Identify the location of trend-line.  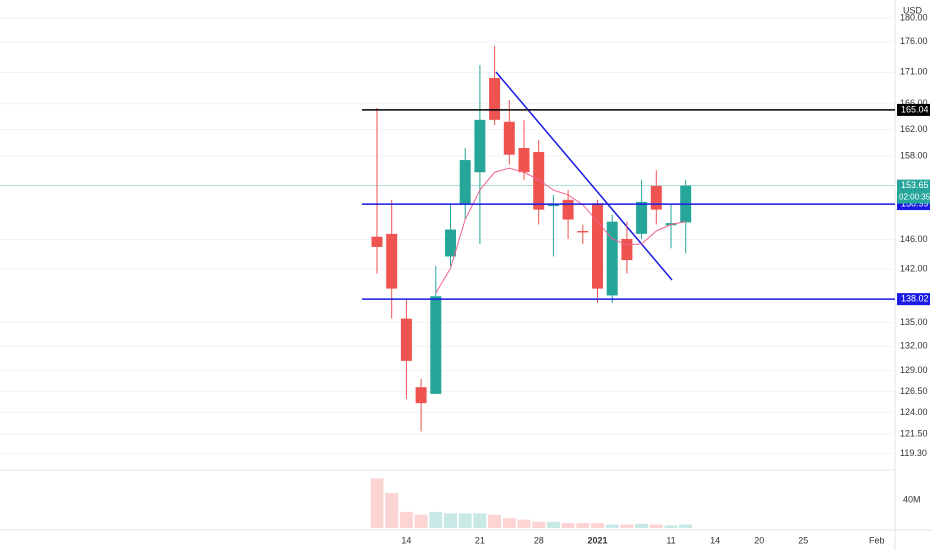
(584, 176).